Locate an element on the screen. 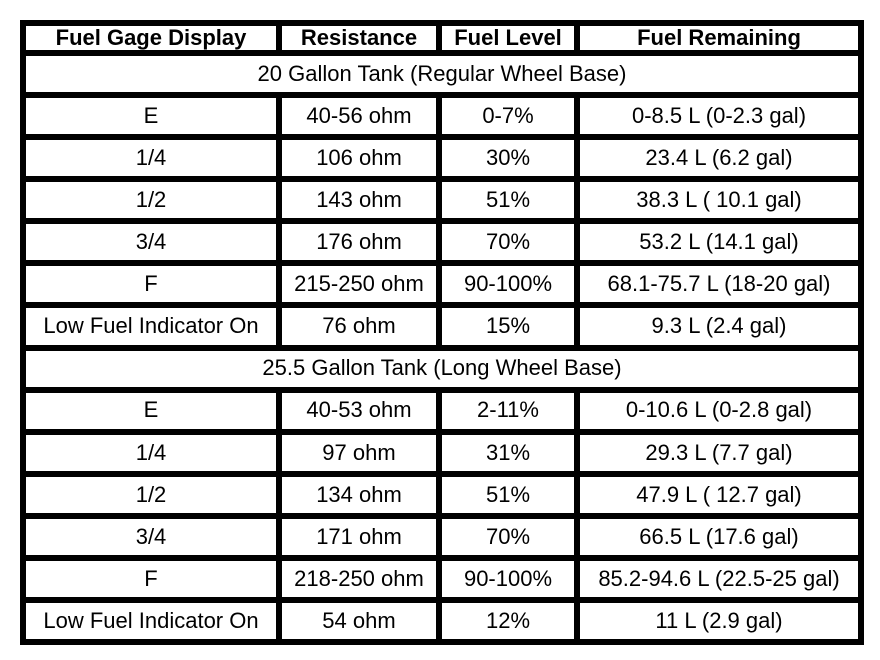 The width and height of the screenshot is (880, 660). cell-fuel-remaining: 66.5 L (17.6 gal) is located at coordinates (719, 536).